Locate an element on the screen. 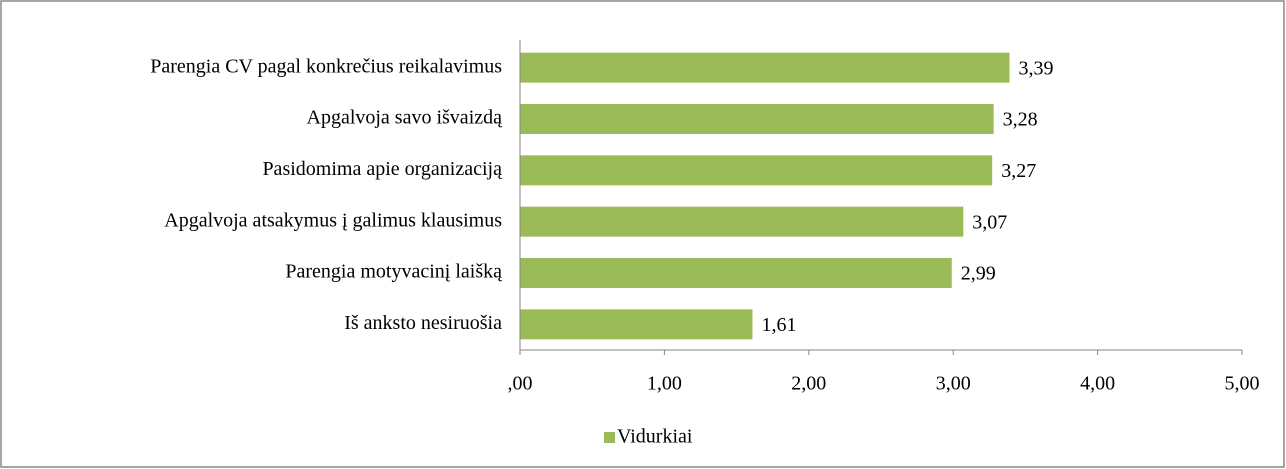 The height and width of the screenshot is (469, 1286). y-tick-label: Iš anksto nesiruošia is located at coordinates (423, 323).